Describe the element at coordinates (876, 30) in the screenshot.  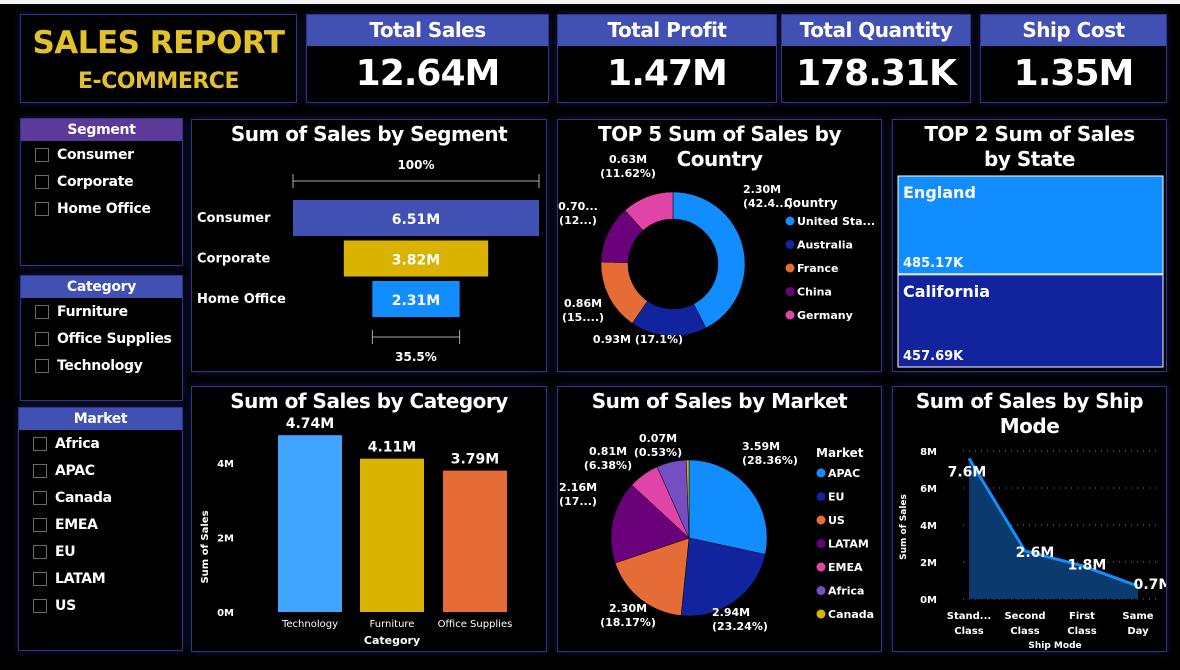
I see `kpi-label: Total Quantity` at that location.